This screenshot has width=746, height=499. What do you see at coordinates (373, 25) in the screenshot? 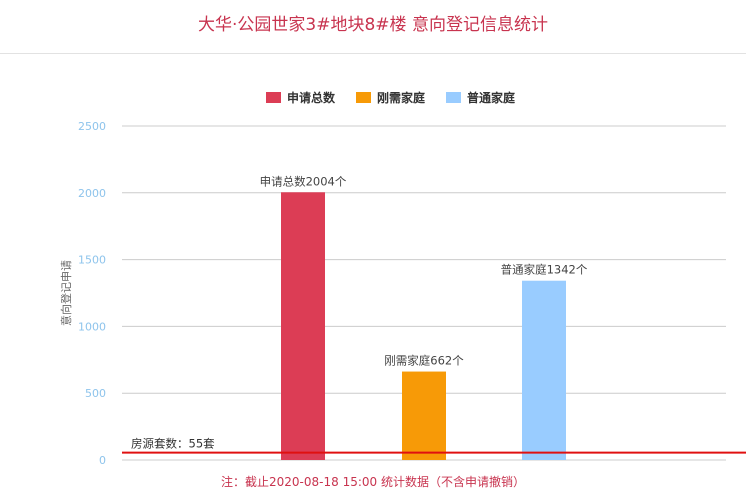
I see `page-title: 大华·公园世家3#地块8#楼 意向登记信息统计` at bounding box center [373, 25].